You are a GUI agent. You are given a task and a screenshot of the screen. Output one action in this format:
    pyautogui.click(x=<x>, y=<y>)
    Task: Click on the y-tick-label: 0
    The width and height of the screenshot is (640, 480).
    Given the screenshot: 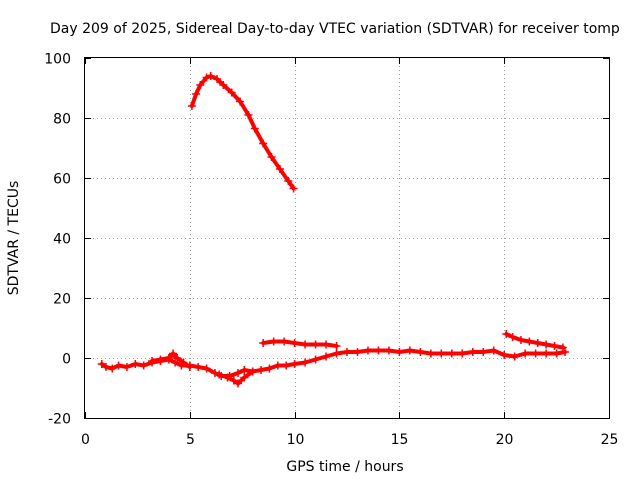 What is the action you would take?
    pyautogui.click(x=66, y=360)
    